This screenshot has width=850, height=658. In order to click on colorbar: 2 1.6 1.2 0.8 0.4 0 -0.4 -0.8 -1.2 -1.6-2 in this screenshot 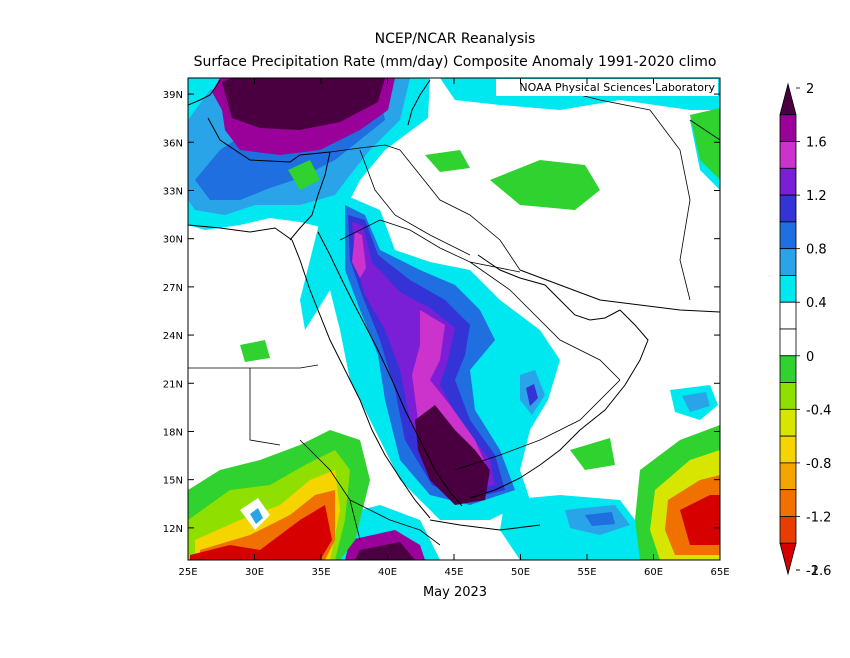, I will do `click(805, 330)`.